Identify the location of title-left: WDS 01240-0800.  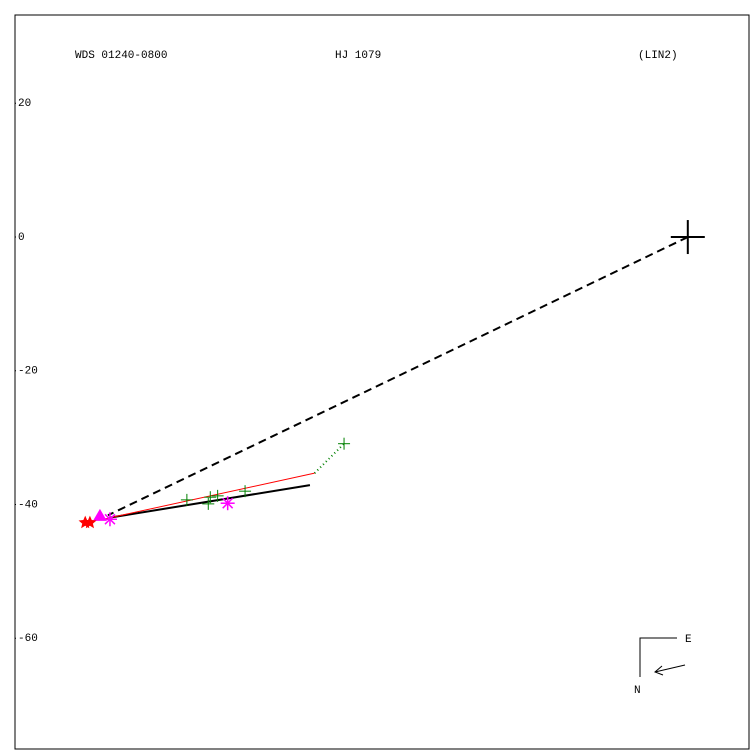
(121, 56).